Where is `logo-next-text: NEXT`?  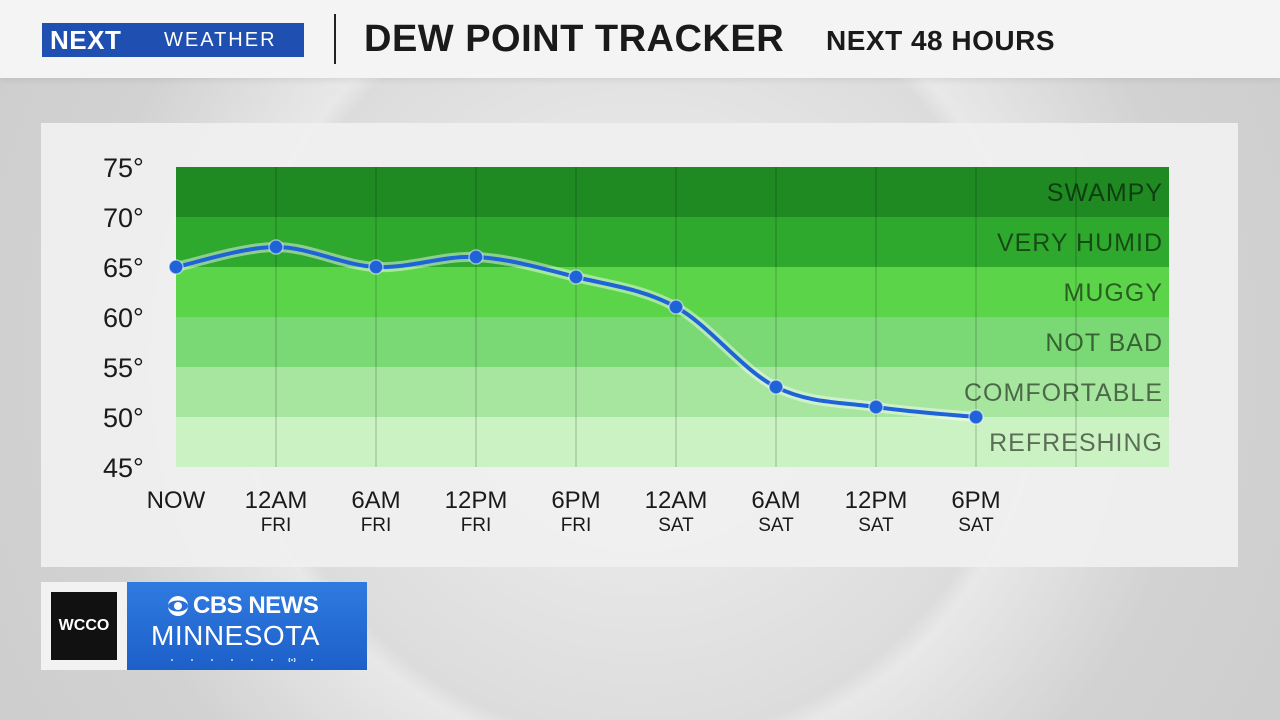 logo-next-text: NEXT is located at coordinates (86, 39).